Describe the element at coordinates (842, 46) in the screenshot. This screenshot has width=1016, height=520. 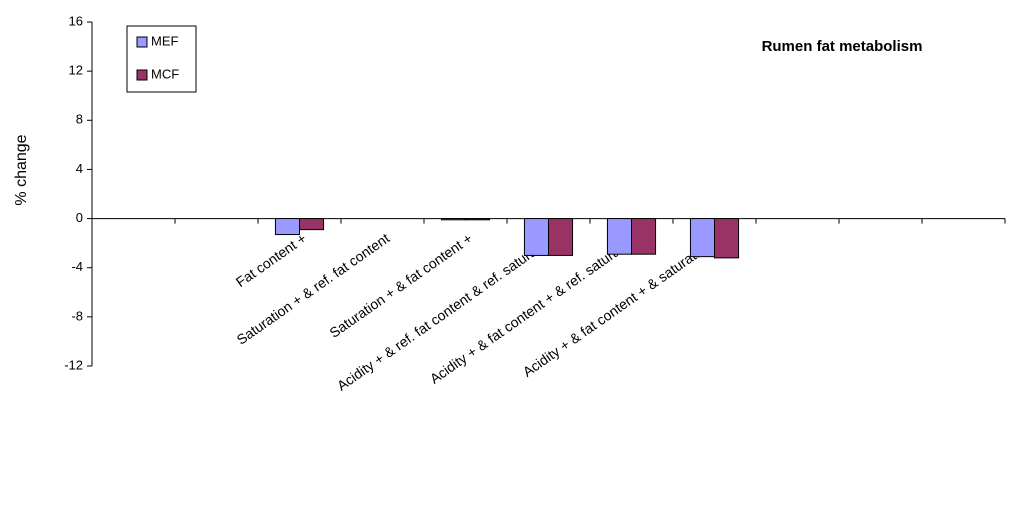
I see `chart-title: Rumen fat metabolism` at that location.